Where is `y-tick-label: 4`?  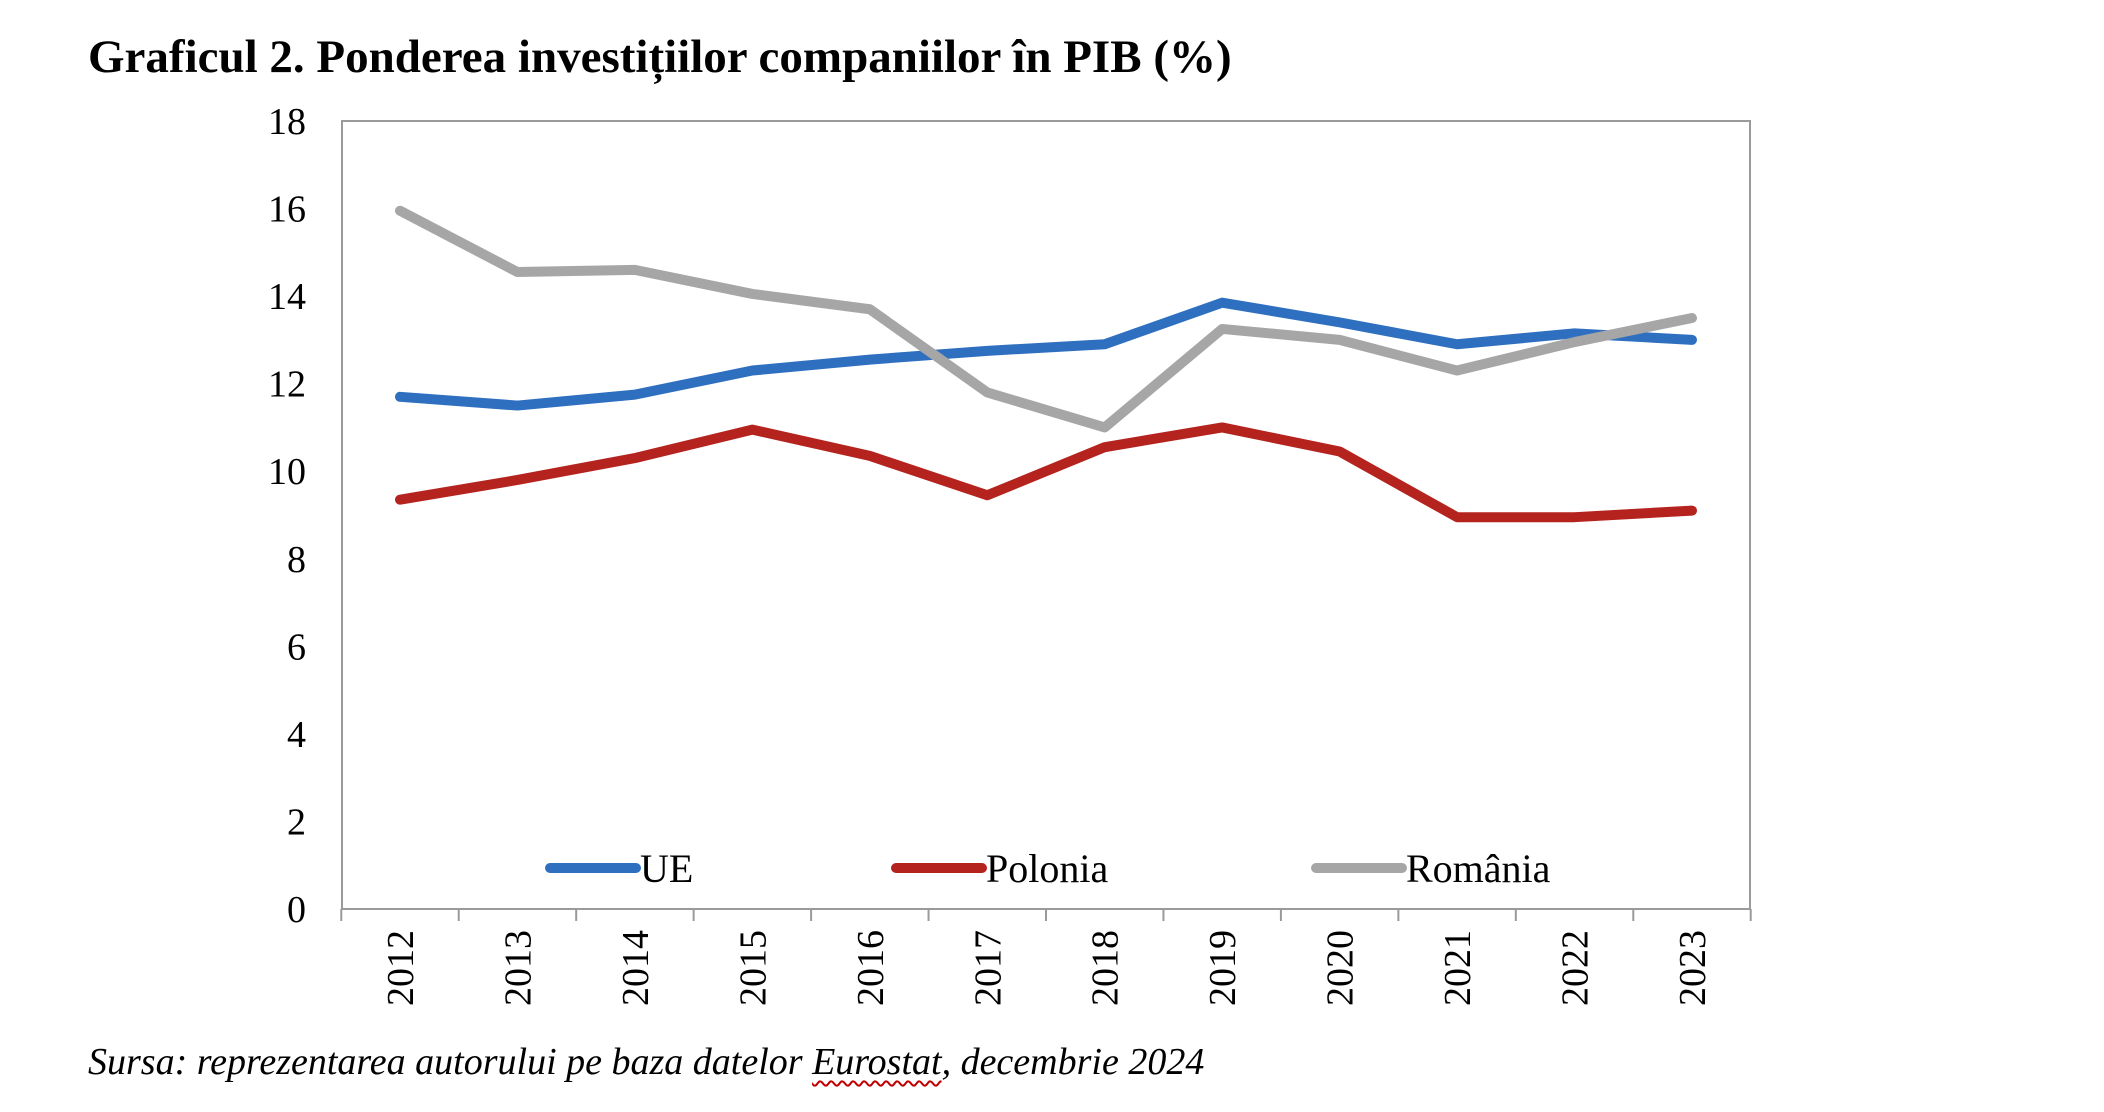 y-tick-label: 4 is located at coordinates (296, 735).